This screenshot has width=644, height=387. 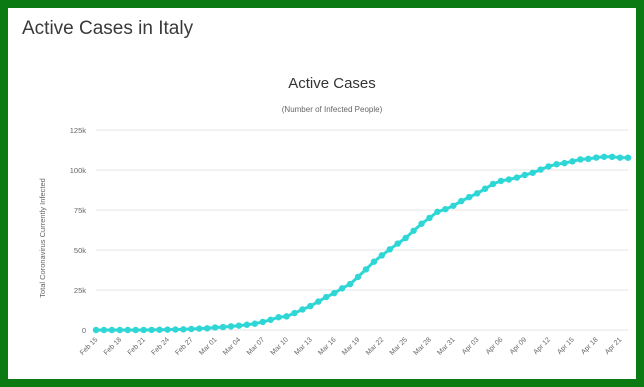 I want to click on x-tick-label: Apr 03, so click(x=471, y=346).